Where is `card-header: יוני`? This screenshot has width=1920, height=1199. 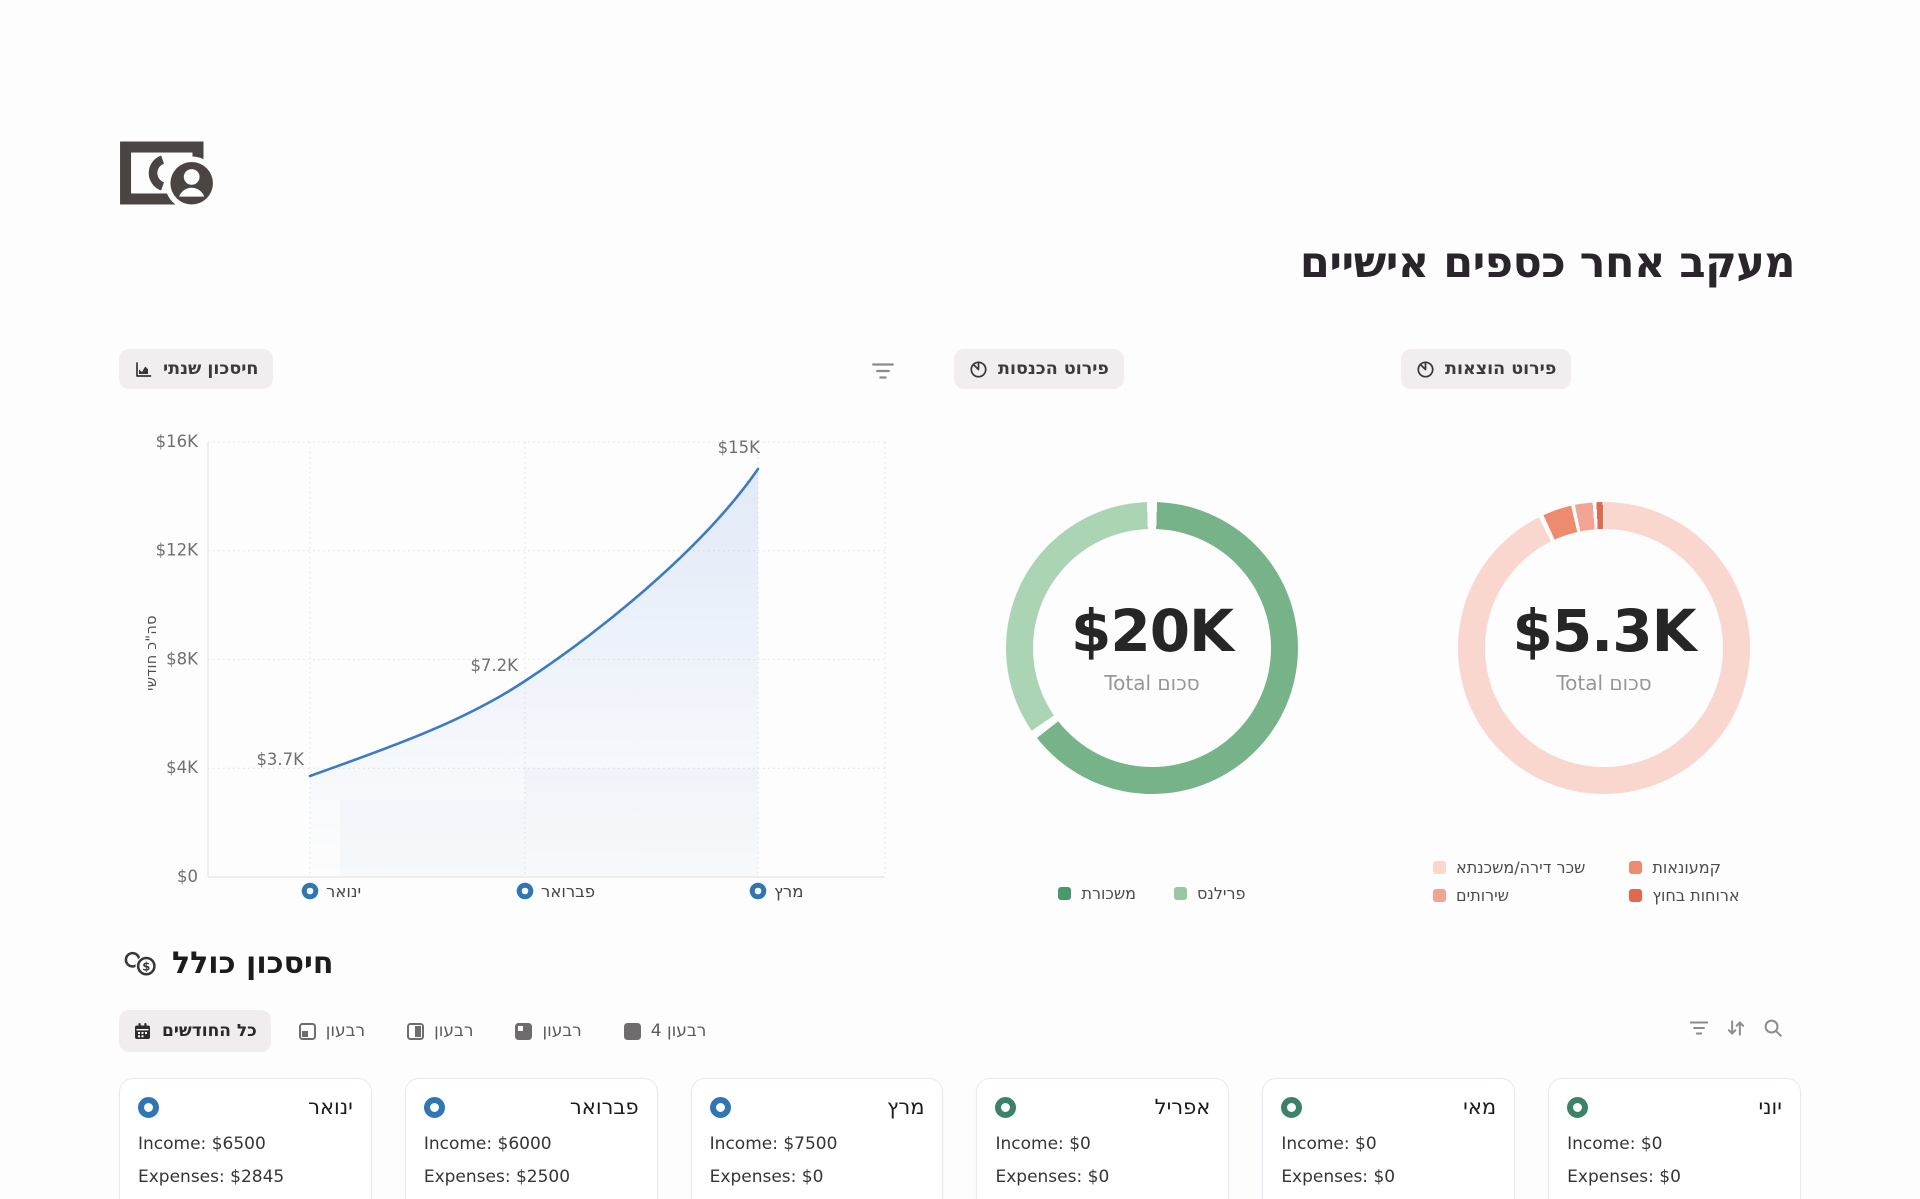 card-header: יוני is located at coordinates (1674, 1107).